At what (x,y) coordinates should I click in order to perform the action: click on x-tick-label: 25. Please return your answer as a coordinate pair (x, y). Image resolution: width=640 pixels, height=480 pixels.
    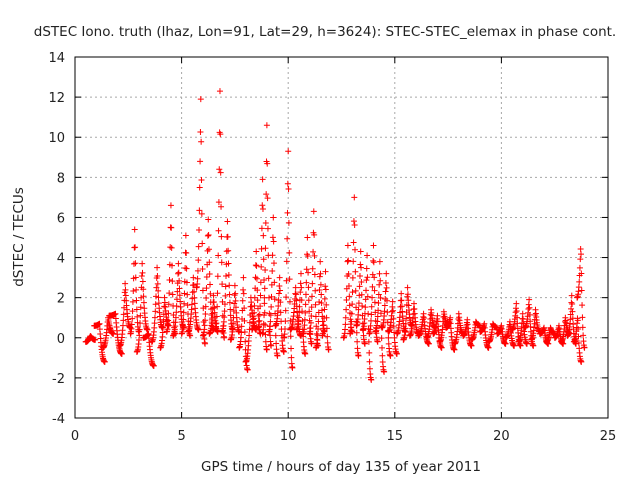
    Looking at the image, I should click on (608, 436).